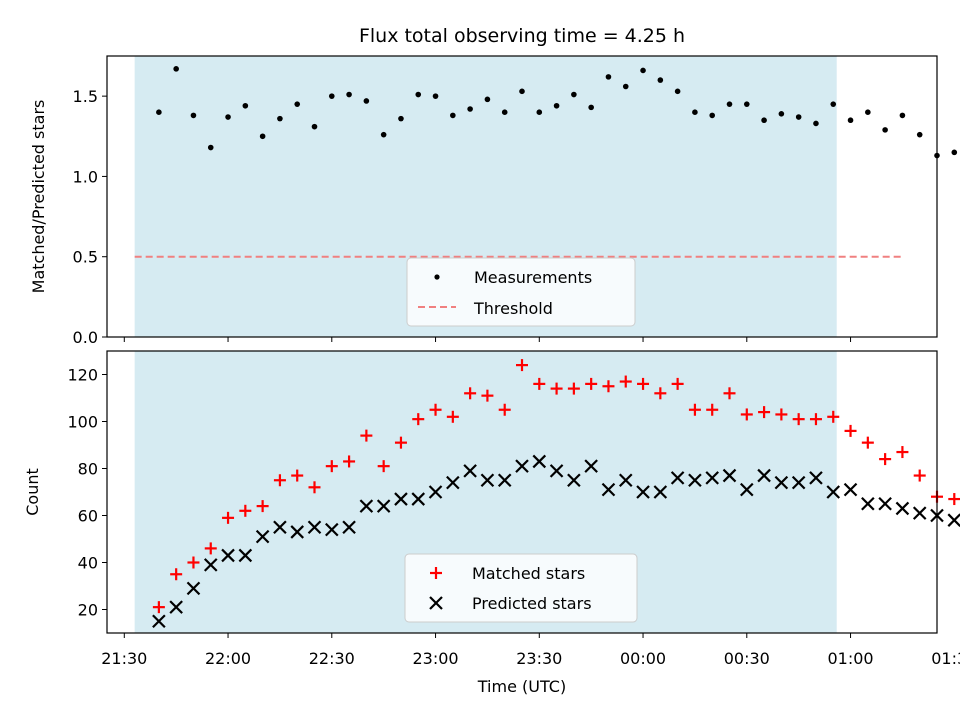  Describe the element at coordinates (332, 658) in the screenshot. I see `x-tick-label: 22:30` at that location.